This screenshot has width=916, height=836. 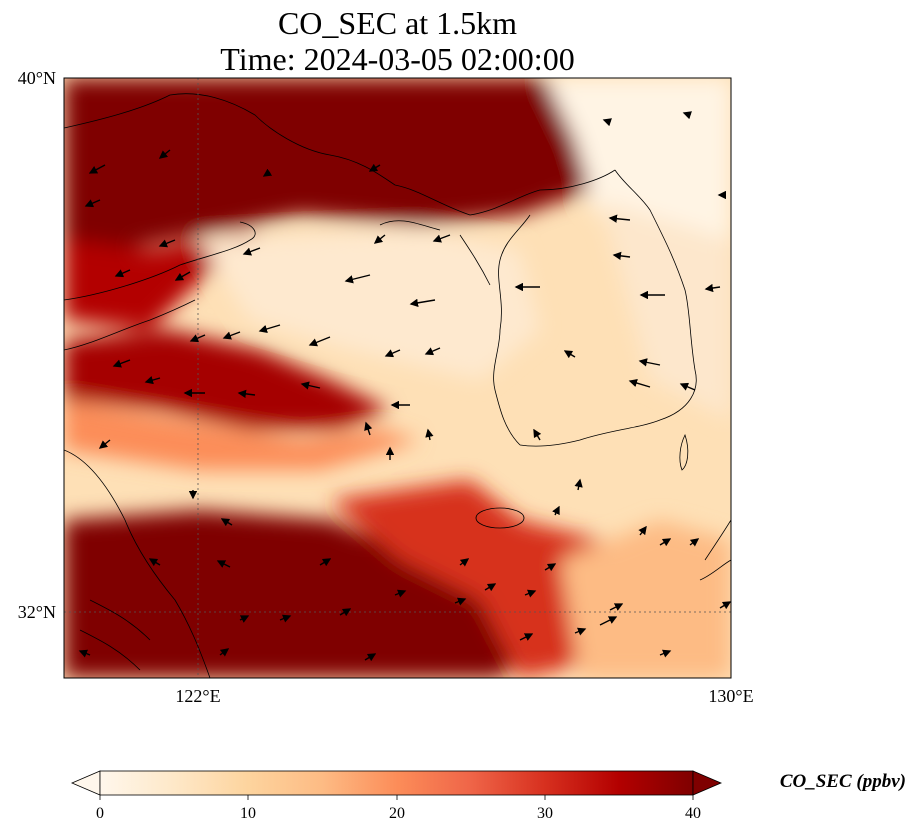 I want to click on coastline-jeju, so click(x=500, y=518).